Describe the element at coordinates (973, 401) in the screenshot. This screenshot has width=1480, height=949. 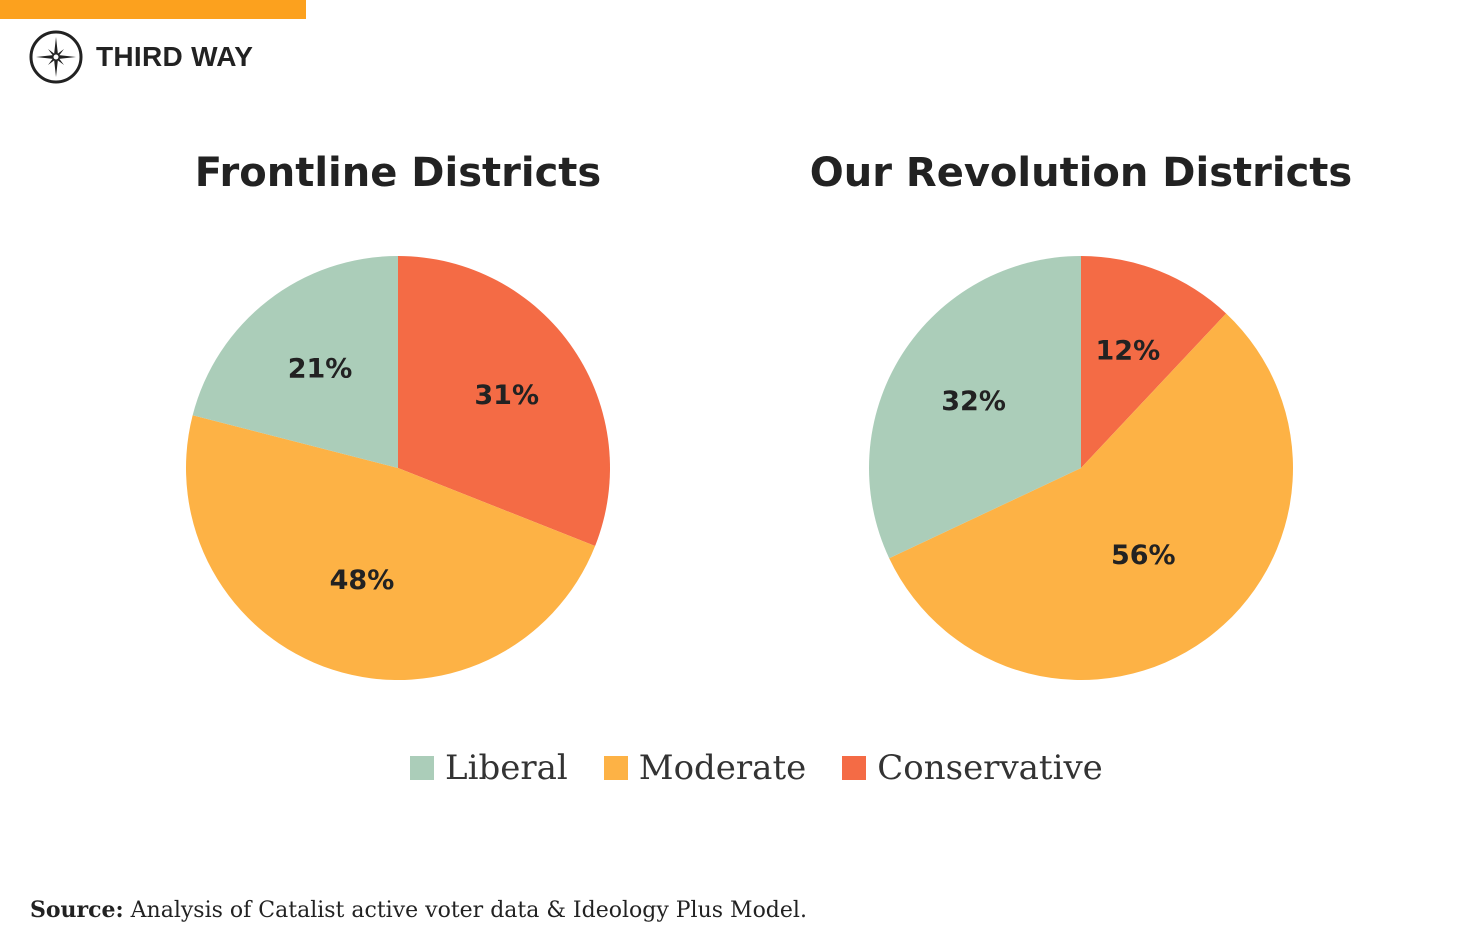
I see `slice-label: 32%` at that location.